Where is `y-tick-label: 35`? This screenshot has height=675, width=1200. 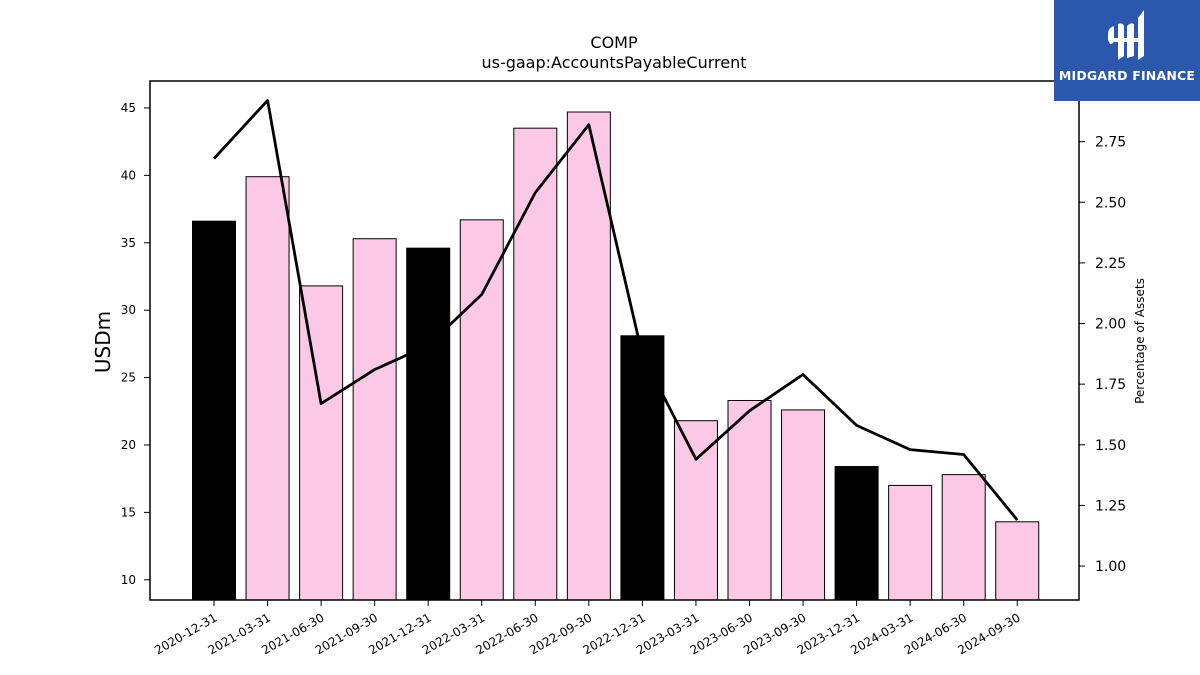
y-tick-label: 35 is located at coordinates (128, 243).